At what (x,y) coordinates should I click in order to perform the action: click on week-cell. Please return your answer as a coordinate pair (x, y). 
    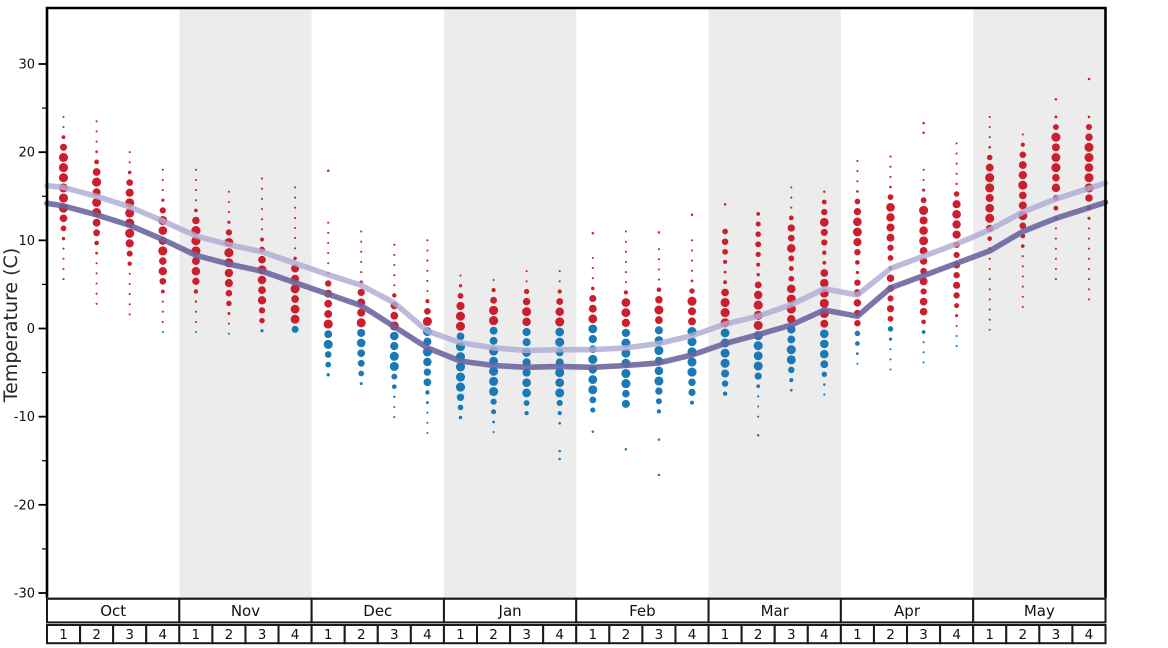
    Looking at the image, I should click on (1089, 634).